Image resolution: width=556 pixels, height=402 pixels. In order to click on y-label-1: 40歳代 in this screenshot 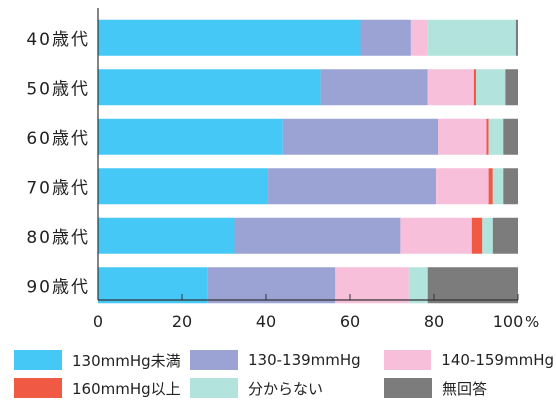, I will do `click(58, 40)`.